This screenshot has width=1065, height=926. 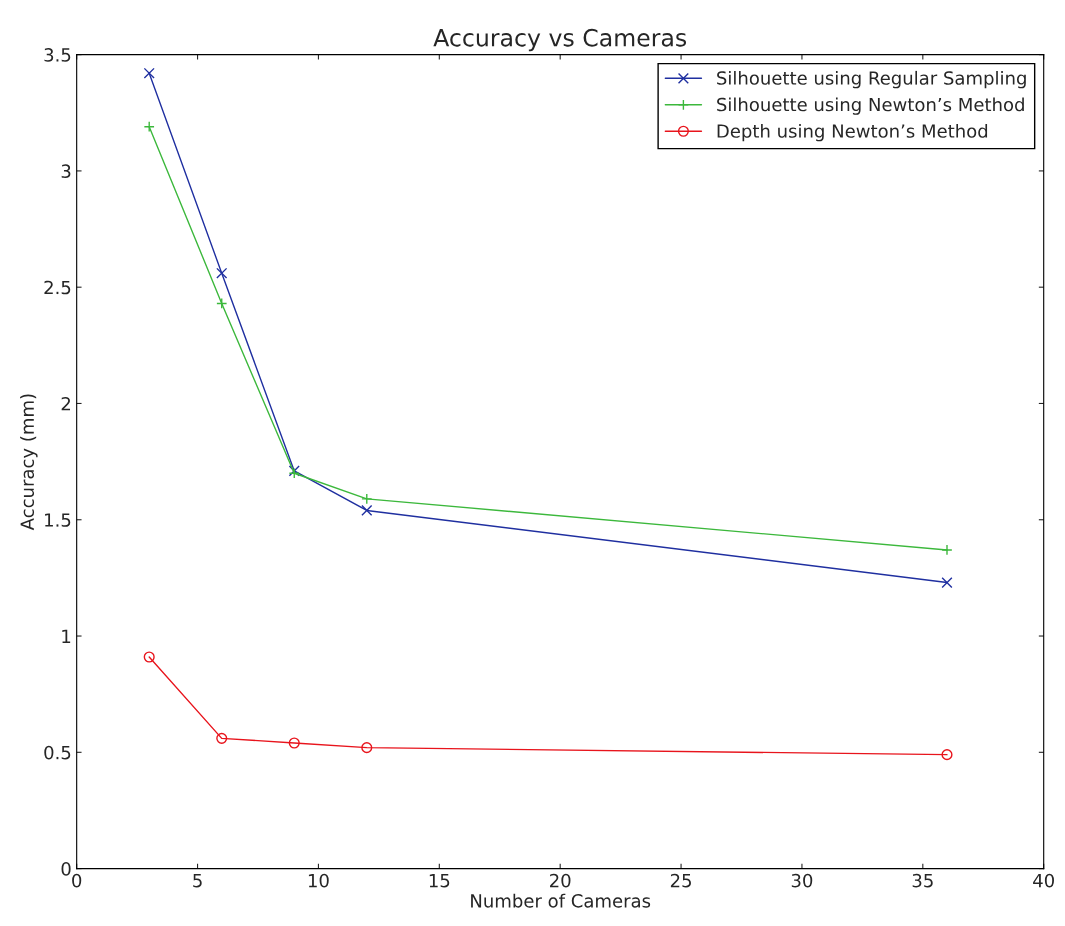 What do you see at coordinates (870, 106) in the screenshot?
I see `legend-label: Silhouette using Newton’s Method` at bounding box center [870, 106].